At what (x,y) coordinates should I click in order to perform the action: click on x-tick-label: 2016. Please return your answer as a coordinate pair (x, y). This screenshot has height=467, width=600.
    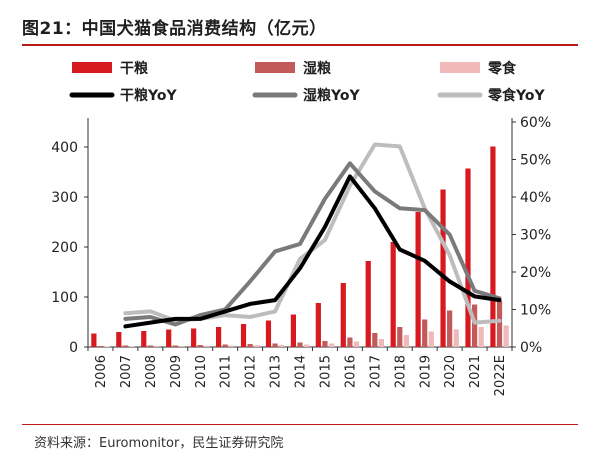
    Looking at the image, I should click on (350, 371).